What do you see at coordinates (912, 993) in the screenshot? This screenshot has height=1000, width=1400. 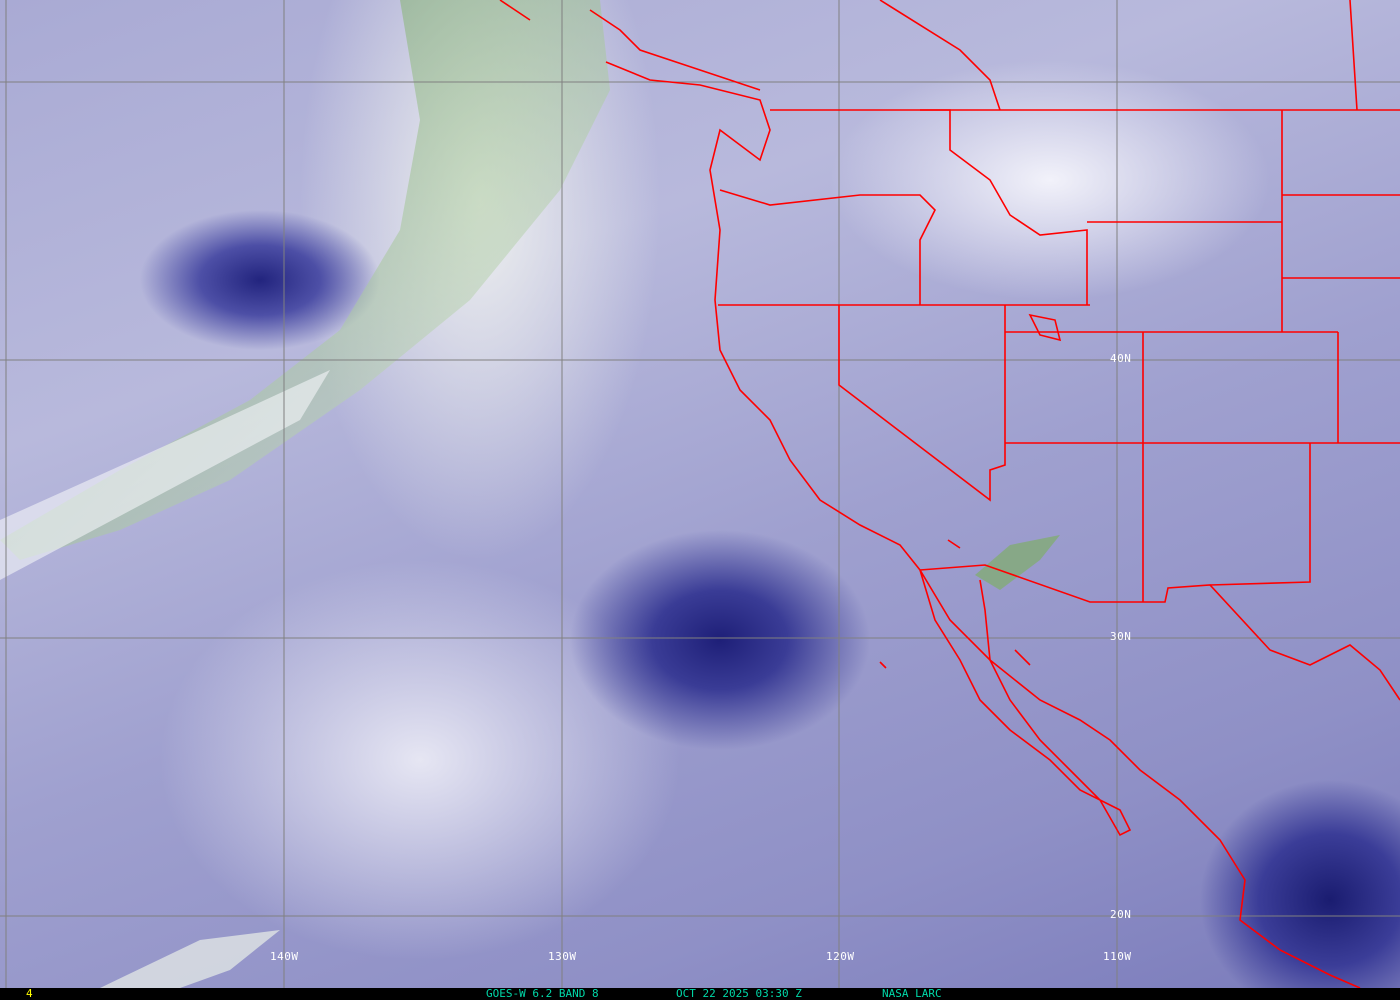 I see `source: NASA LARC` at bounding box center [912, 993].